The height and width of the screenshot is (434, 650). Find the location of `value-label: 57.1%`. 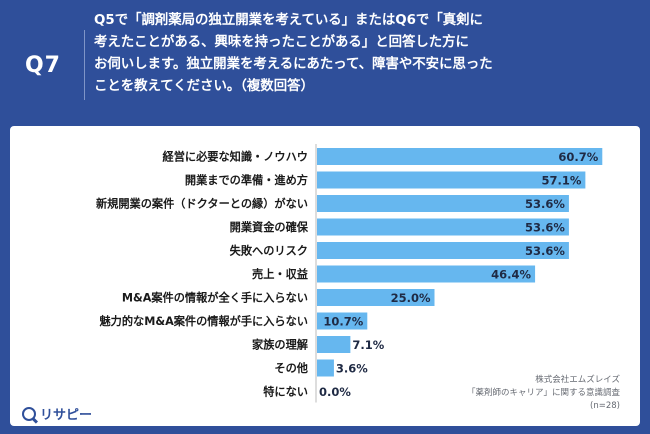

value-label: 57.1% is located at coordinates (561, 181).